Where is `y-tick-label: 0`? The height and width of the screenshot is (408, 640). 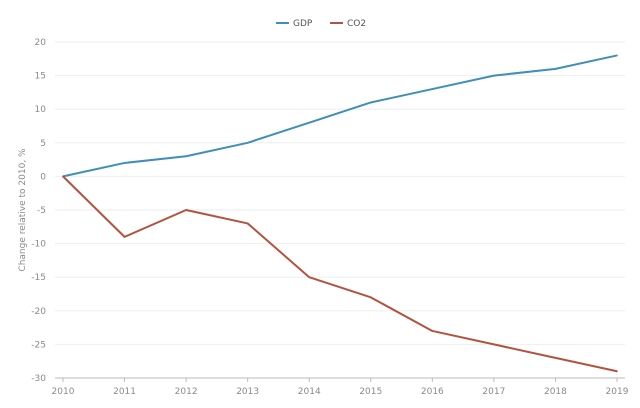 y-tick-label: 0 is located at coordinates (43, 177).